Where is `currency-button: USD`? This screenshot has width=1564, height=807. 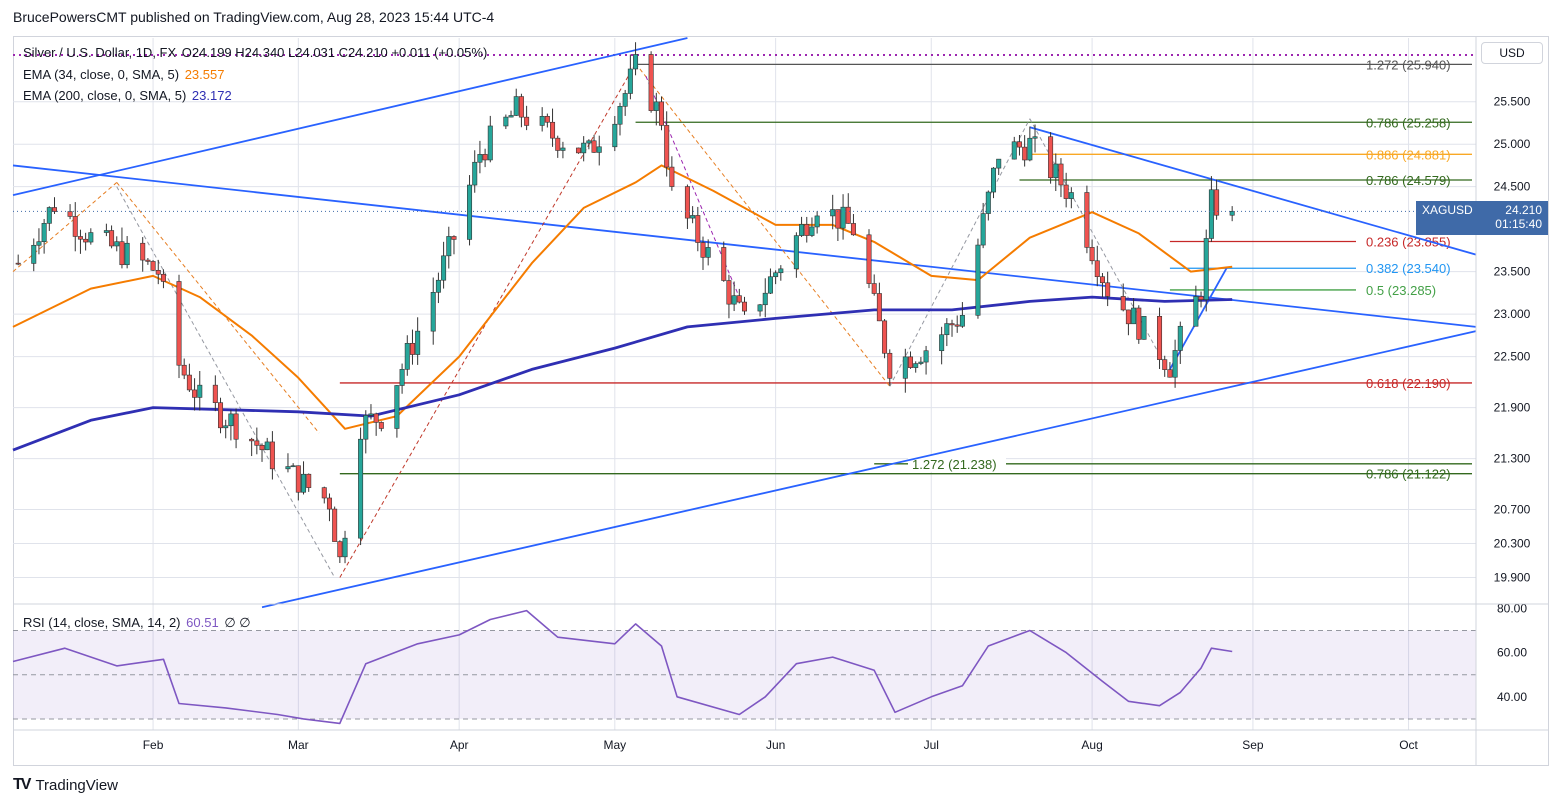 currency-button: USD is located at coordinates (1512, 53).